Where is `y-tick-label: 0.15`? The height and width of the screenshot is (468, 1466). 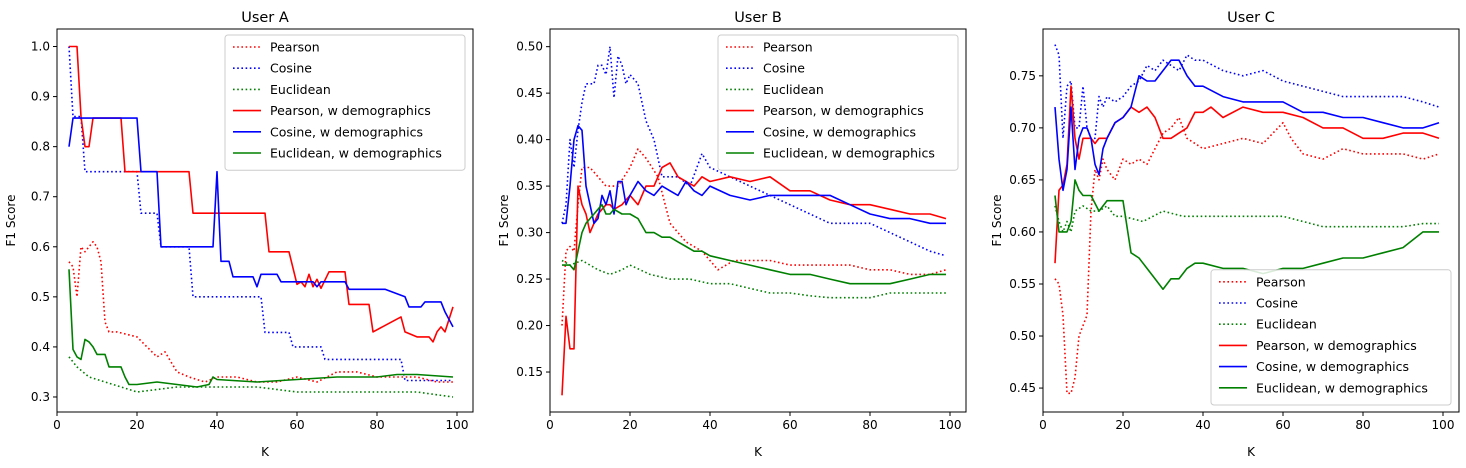
y-tick-label: 0.15 is located at coordinates (529, 372).